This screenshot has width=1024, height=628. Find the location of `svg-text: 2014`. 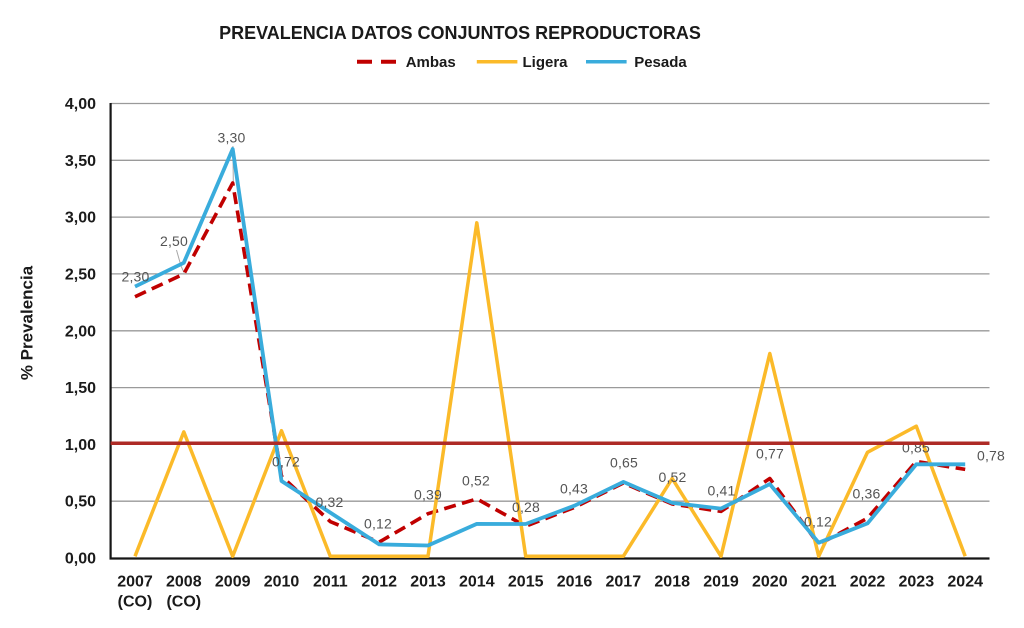

svg-text: 2014 is located at coordinates (477, 582).